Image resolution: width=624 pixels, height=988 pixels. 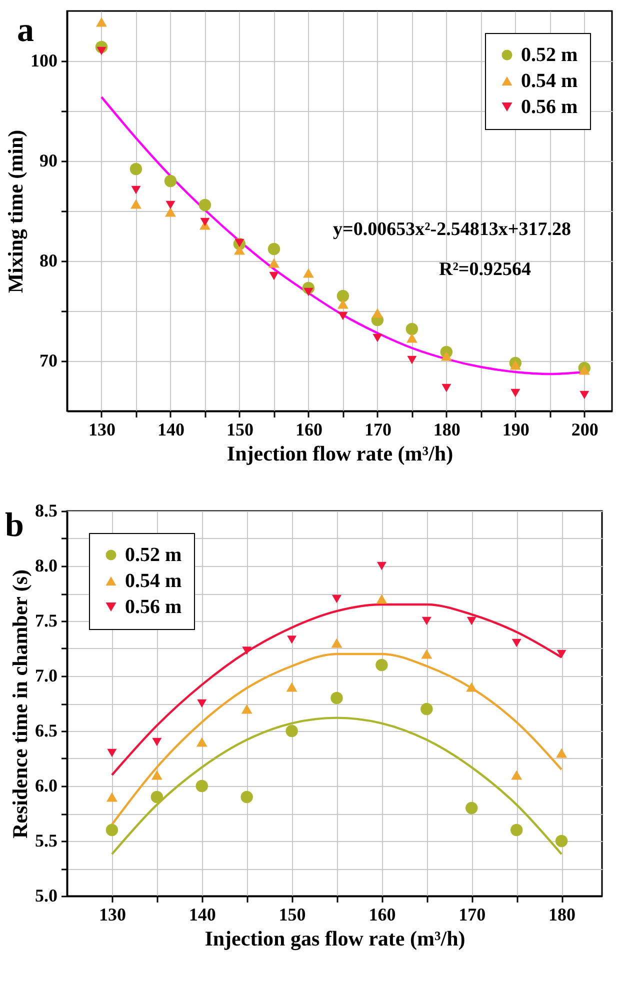 What do you see at coordinates (516, 430) in the screenshot?
I see `x-tick-label: 190` at bounding box center [516, 430].